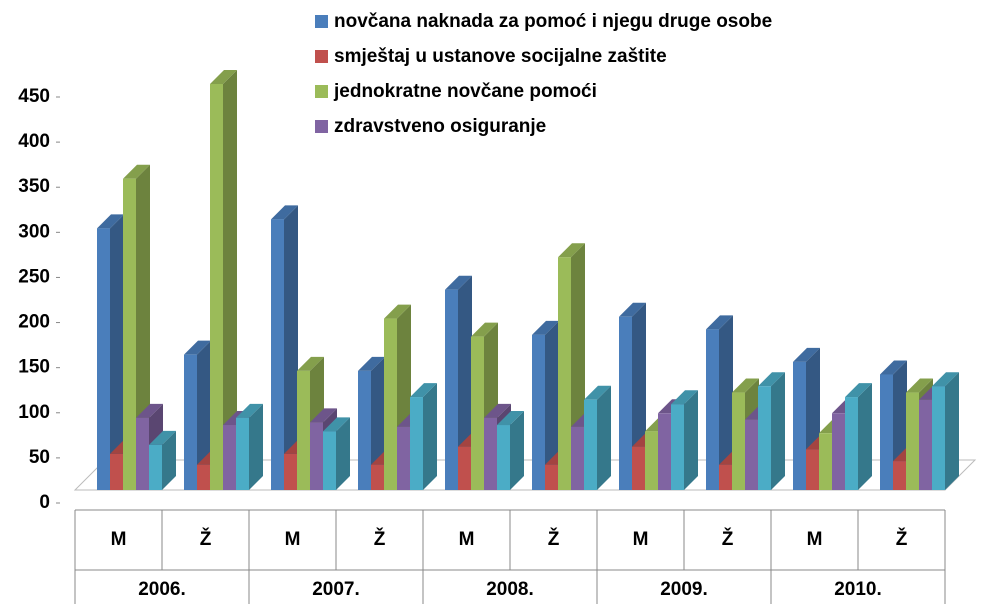 The height and width of the screenshot is (609, 987). Describe the element at coordinates (34, 231) in the screenshot. I see `y-tick-label: 300` at that location.